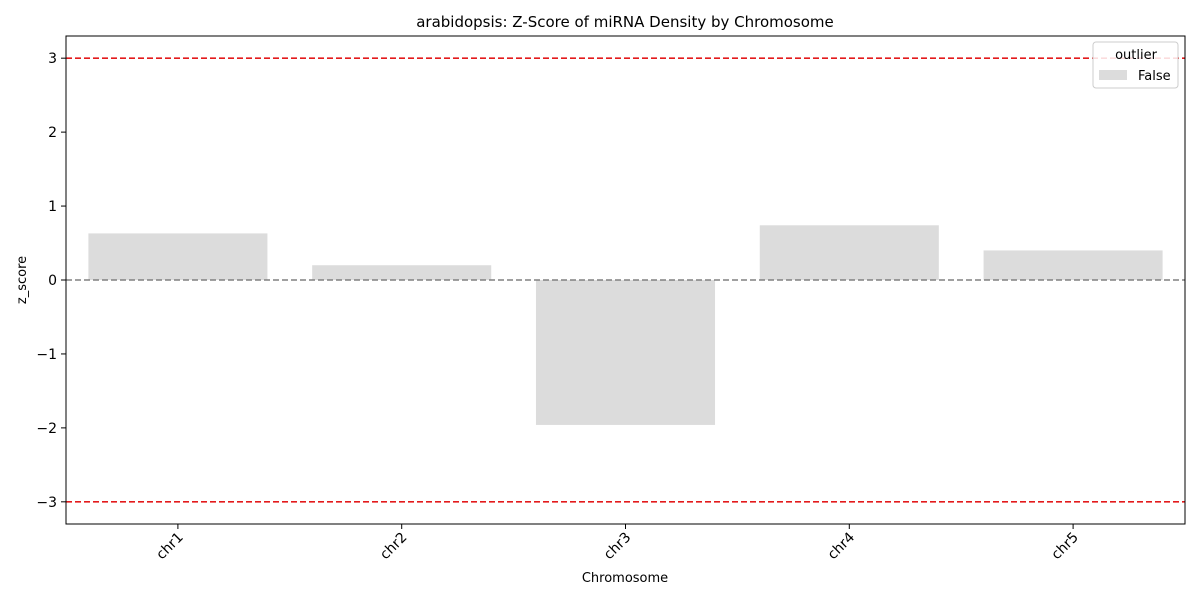 This screenshot has width=1200, height=600. I want to click on y-axis-label: z_score, so click(22, 280).